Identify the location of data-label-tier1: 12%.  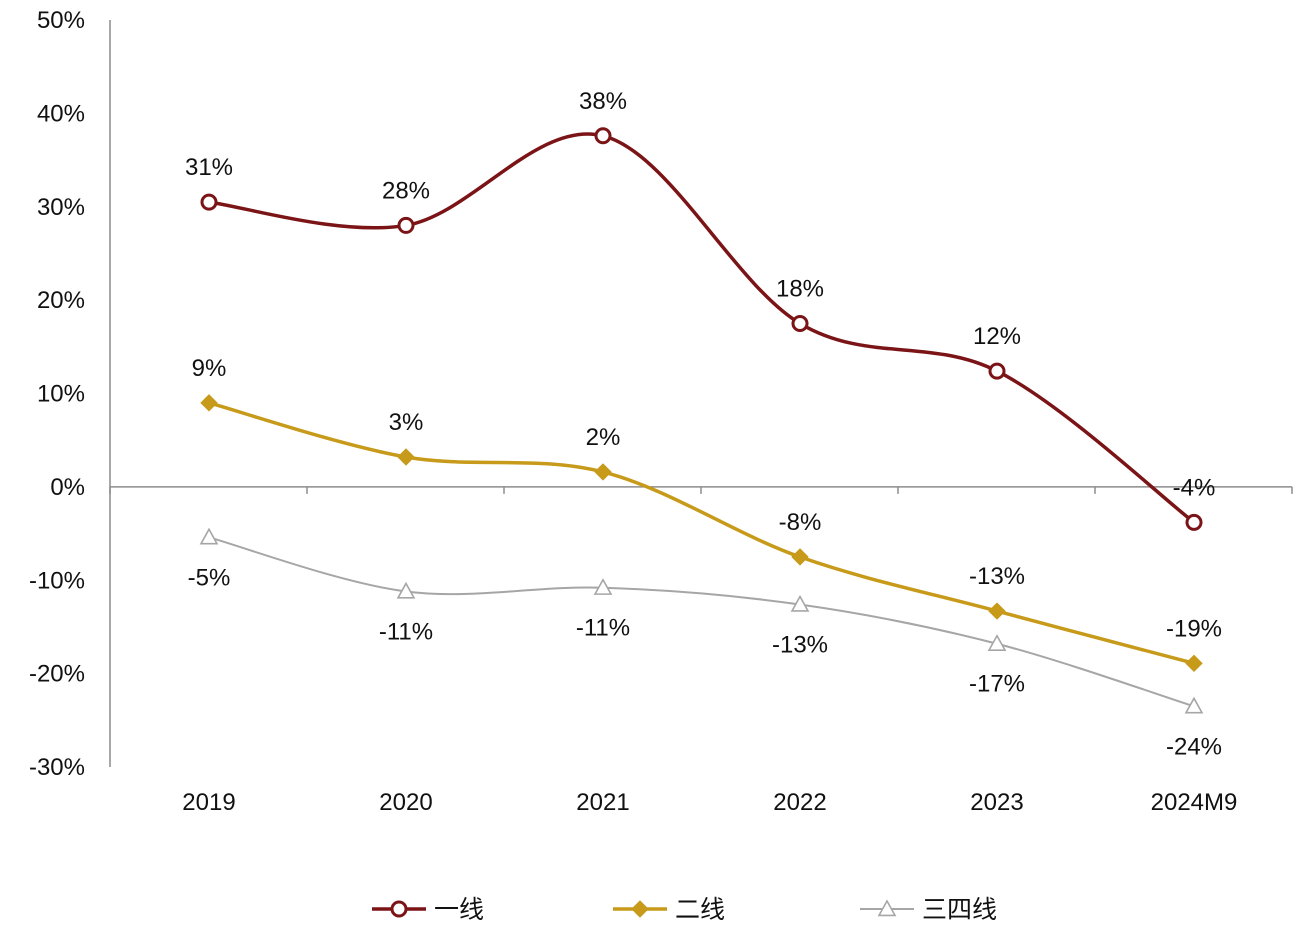
(997, 336).